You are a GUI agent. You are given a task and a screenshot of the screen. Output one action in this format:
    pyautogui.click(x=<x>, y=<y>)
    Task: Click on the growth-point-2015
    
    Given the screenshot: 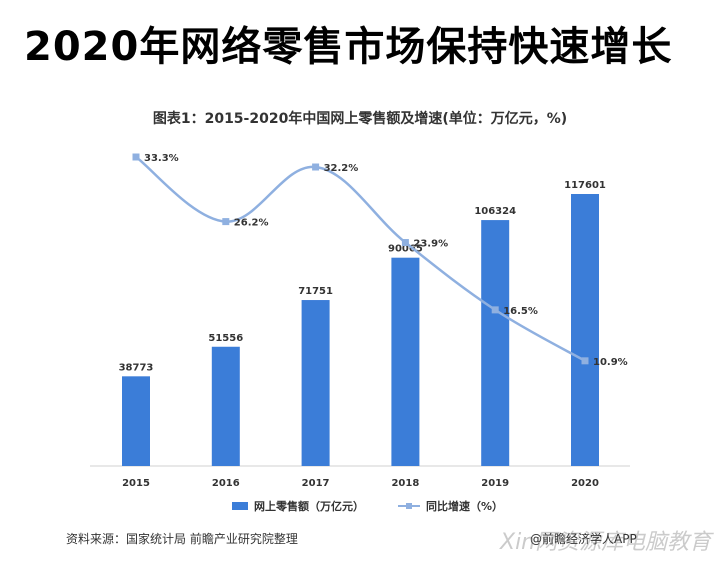 What is the action you would take?
    pyautogui.click(x=136, y=157)
    